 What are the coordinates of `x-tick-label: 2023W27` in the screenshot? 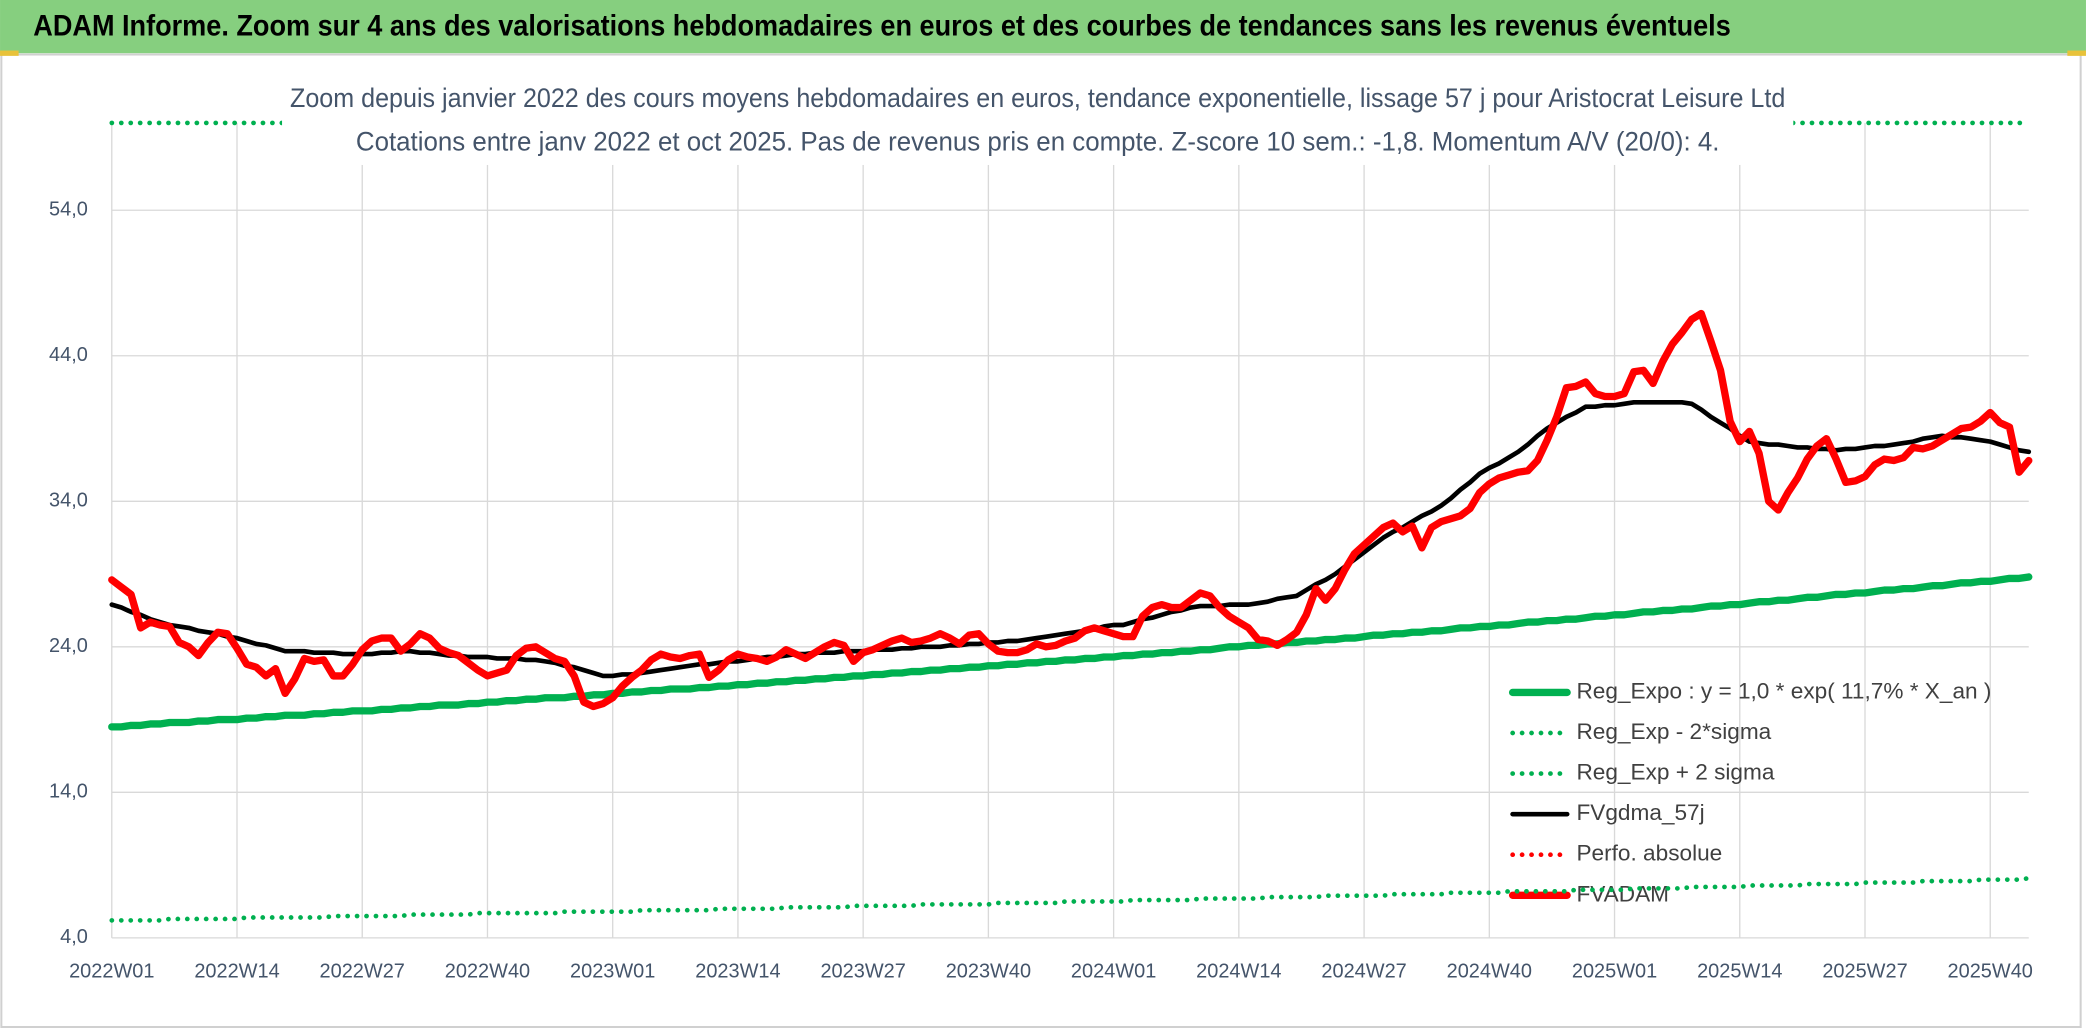 It's located at (862, 972).